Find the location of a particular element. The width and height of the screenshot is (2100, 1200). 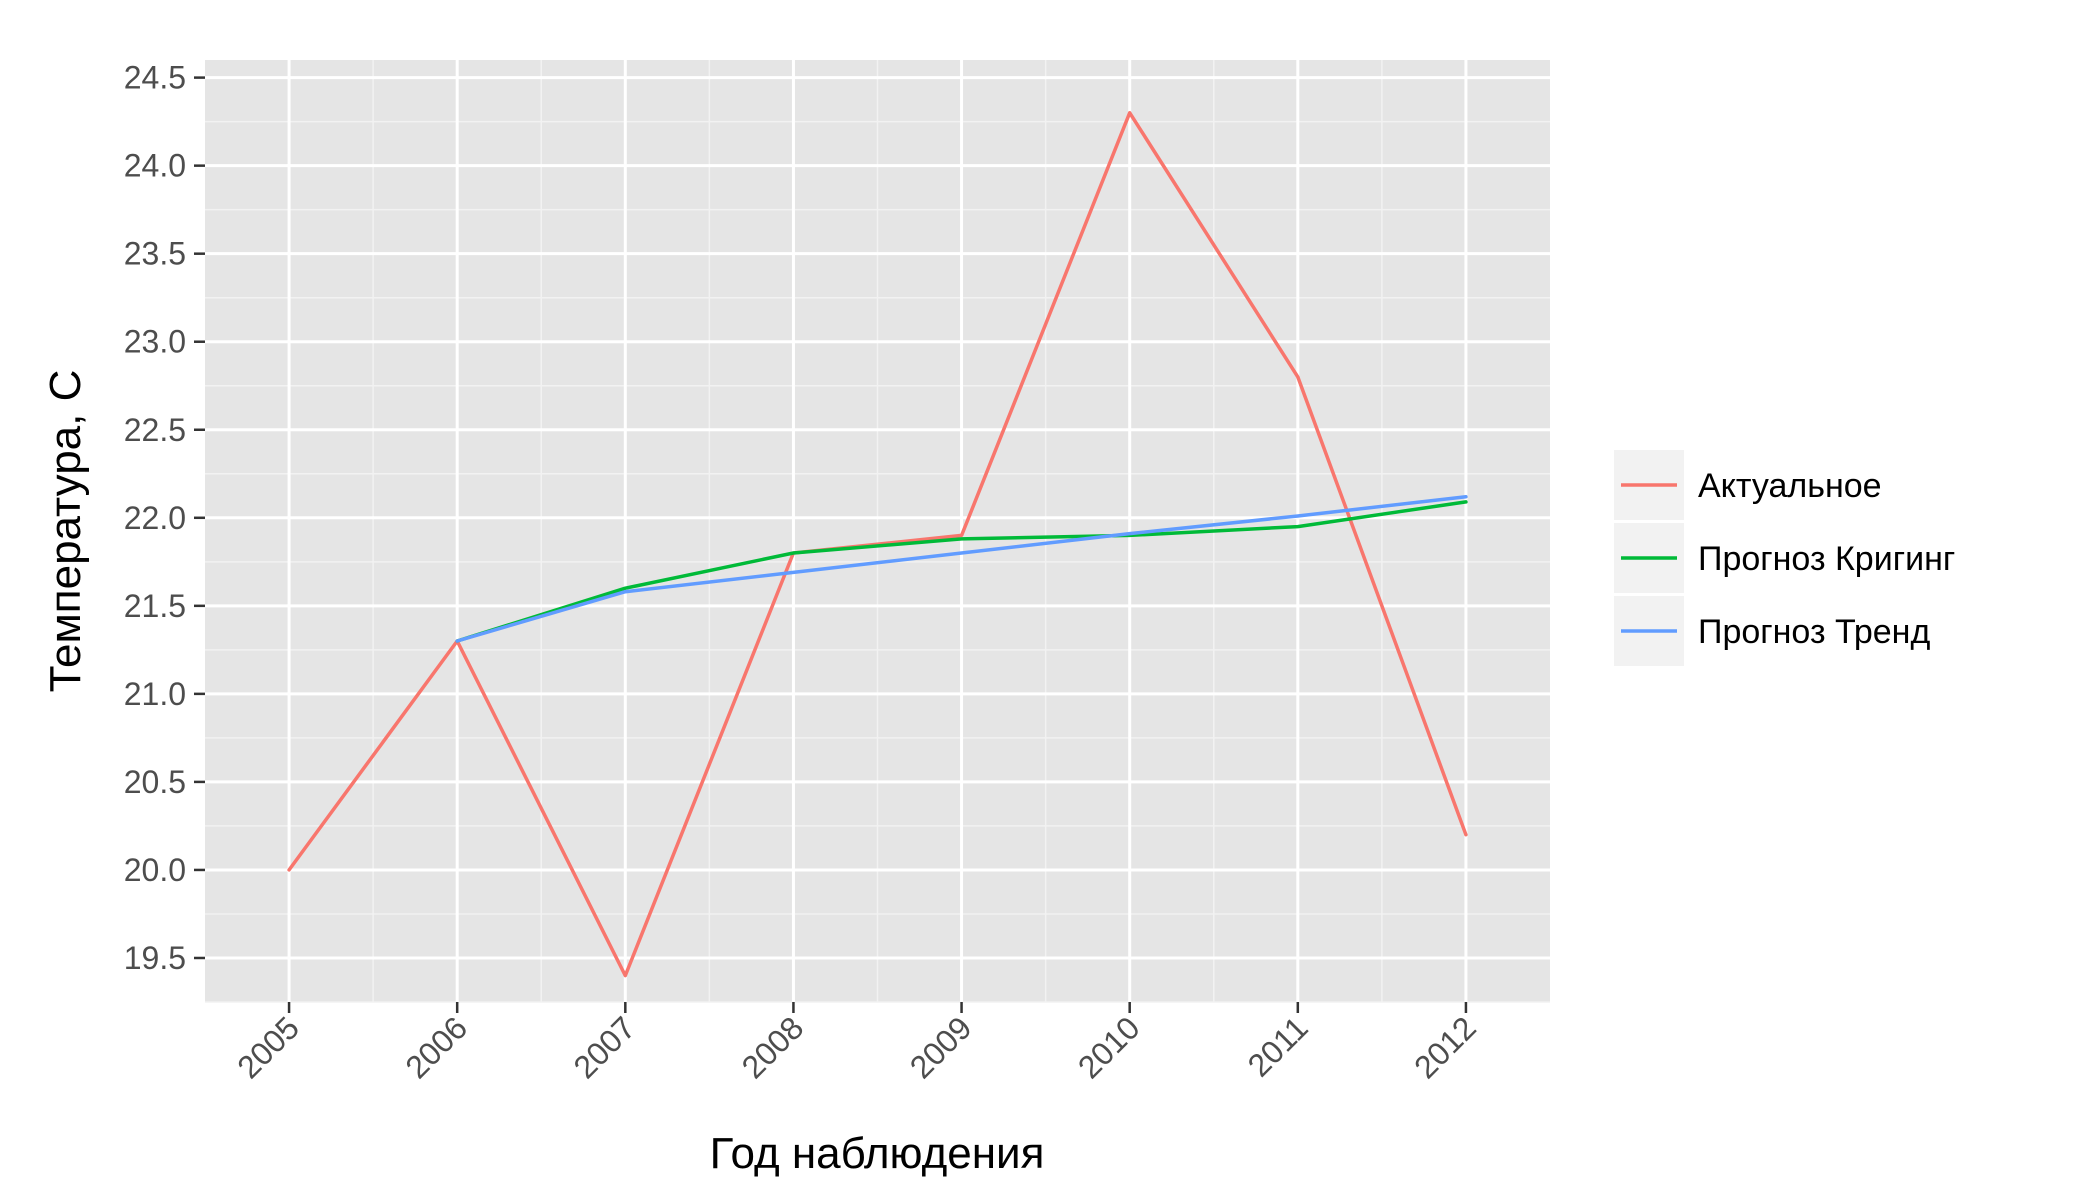

x-tick-label: 2007 is located at coordinates (604, 1047).